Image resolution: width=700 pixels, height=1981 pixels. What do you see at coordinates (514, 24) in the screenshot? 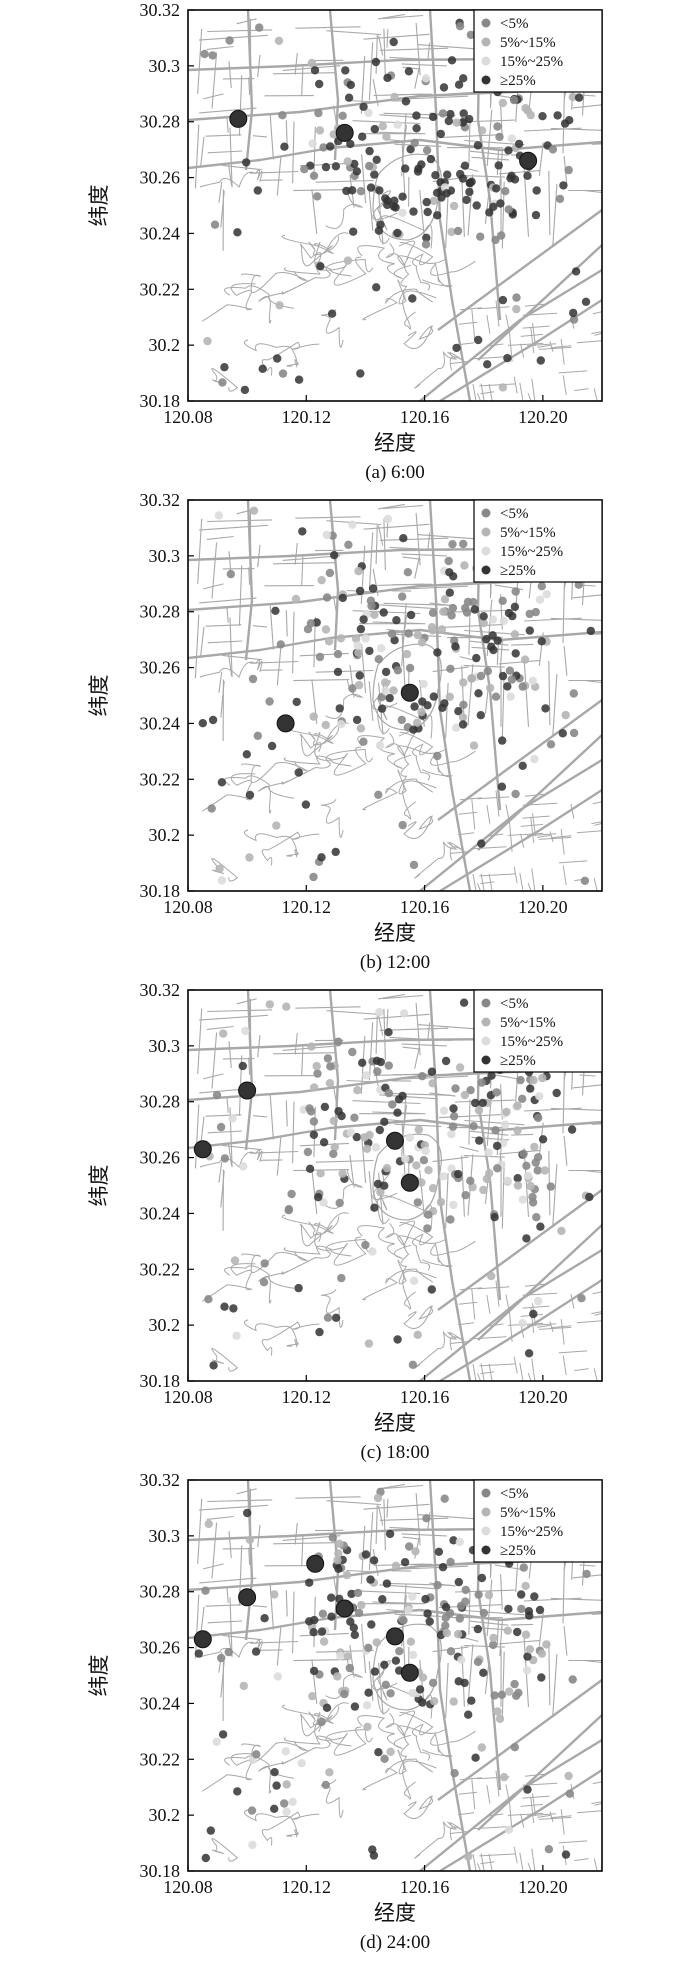
I see `legend-label: <5%` at bounding box center [514, 24].